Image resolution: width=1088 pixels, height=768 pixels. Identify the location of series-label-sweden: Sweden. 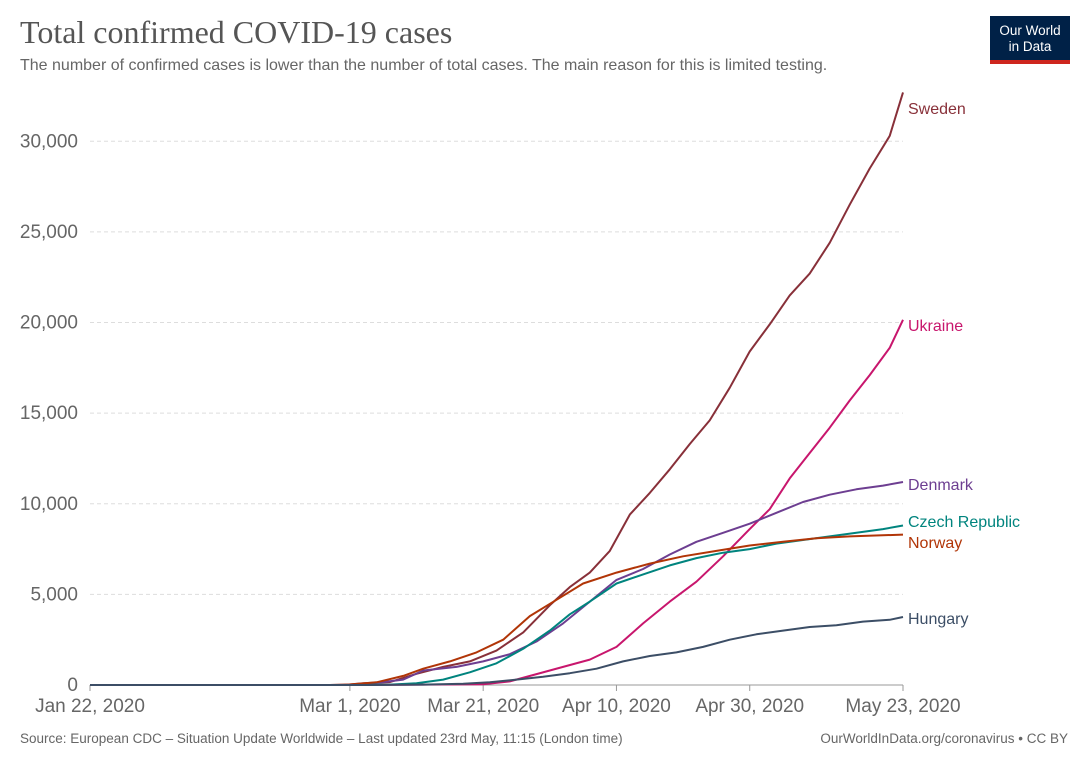
(937, 109).